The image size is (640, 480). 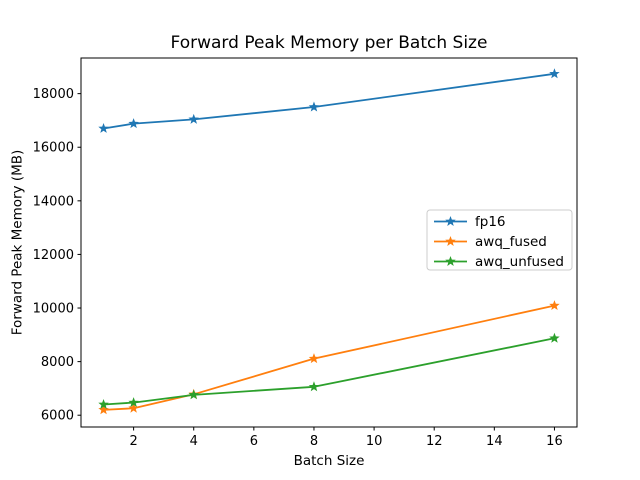 What do you see at coordinates (511, 242) in the screenshot?
I see `legend-label-awq_fused: awq_fused` at bounding box center [511, 242].